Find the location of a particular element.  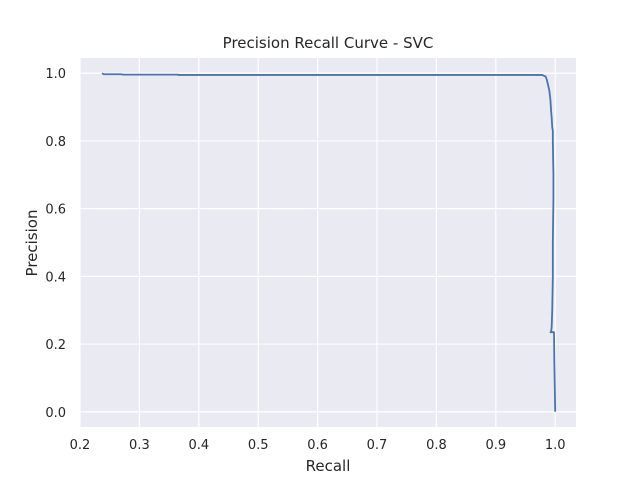

y-tick-label: 1.0 is located at coordinates (55, 74).